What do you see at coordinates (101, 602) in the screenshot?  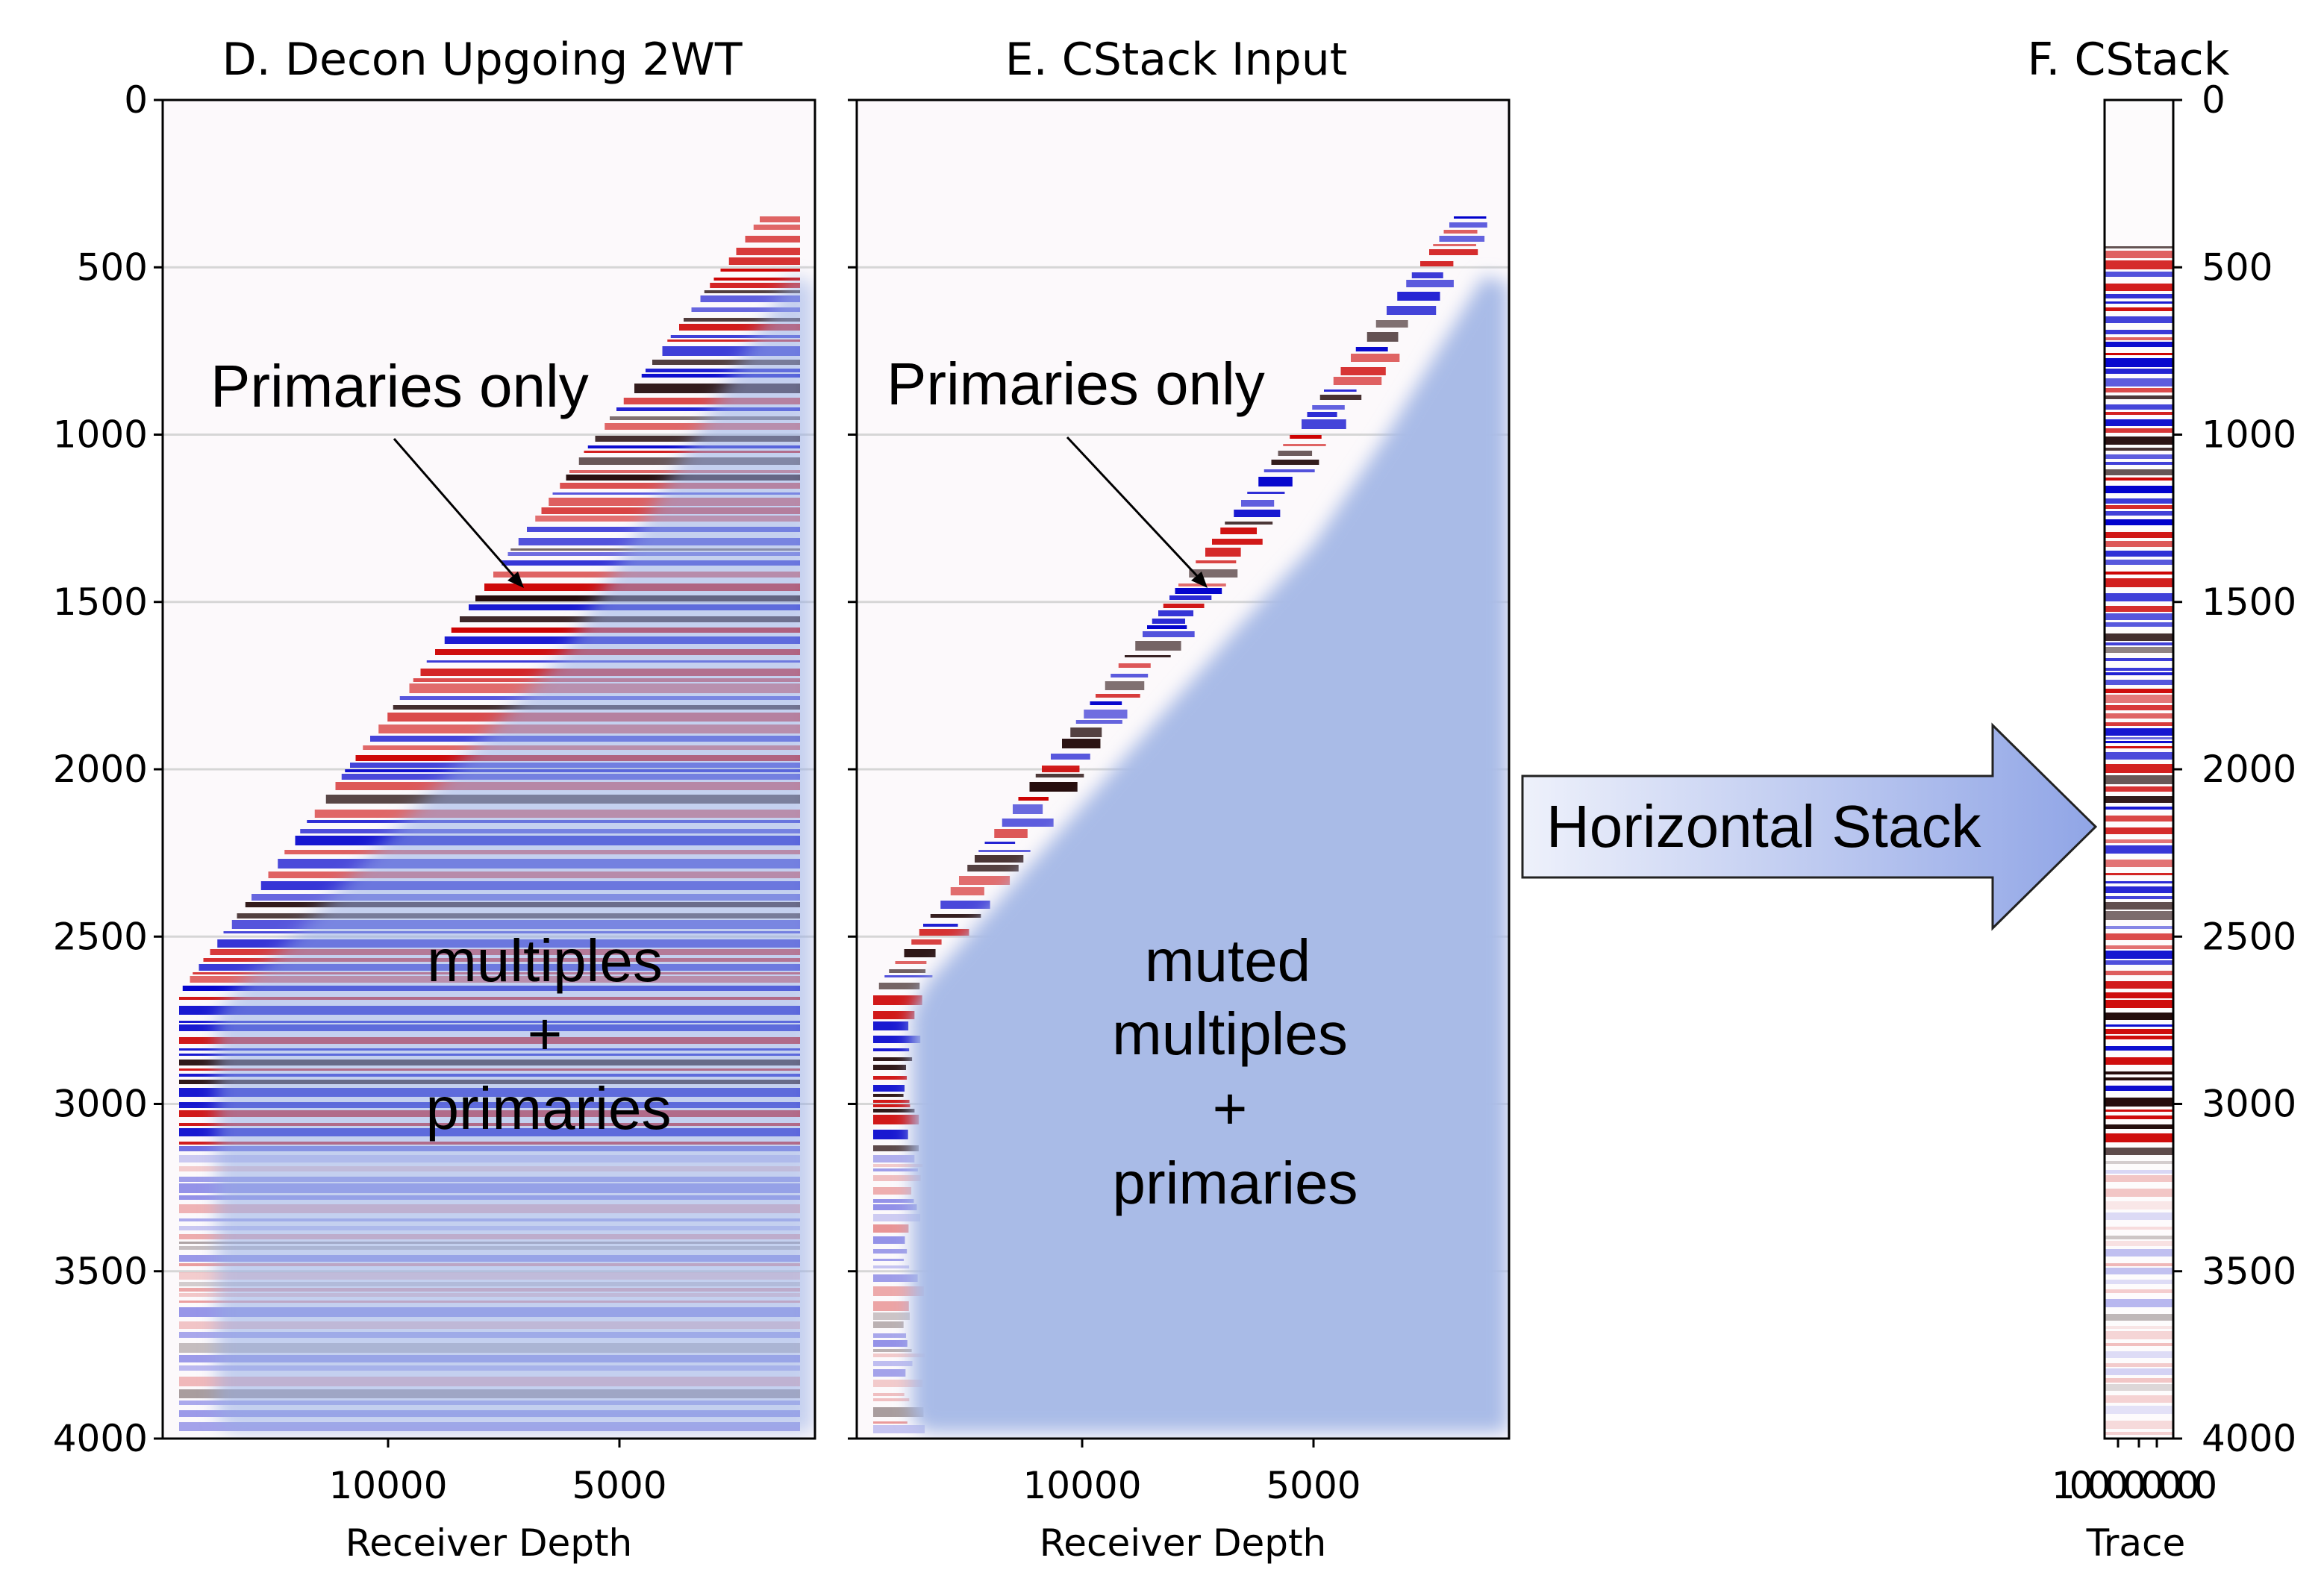 I see `panel-d-ytick-label-3: 1500` at bounding box center [101, 602].